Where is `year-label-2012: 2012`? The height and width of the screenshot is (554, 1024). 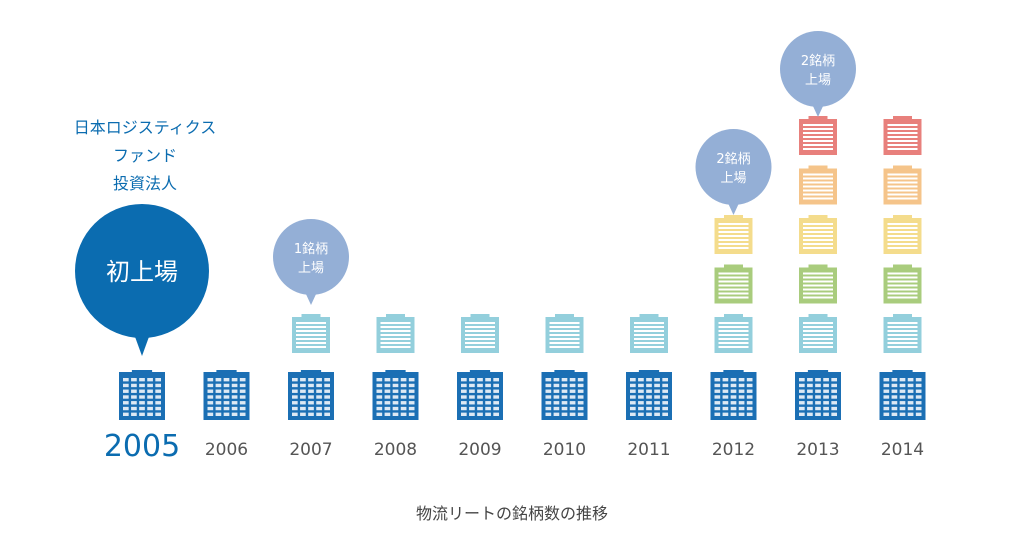 year-label-2012: 2012 is located at coordinates (733, 450).